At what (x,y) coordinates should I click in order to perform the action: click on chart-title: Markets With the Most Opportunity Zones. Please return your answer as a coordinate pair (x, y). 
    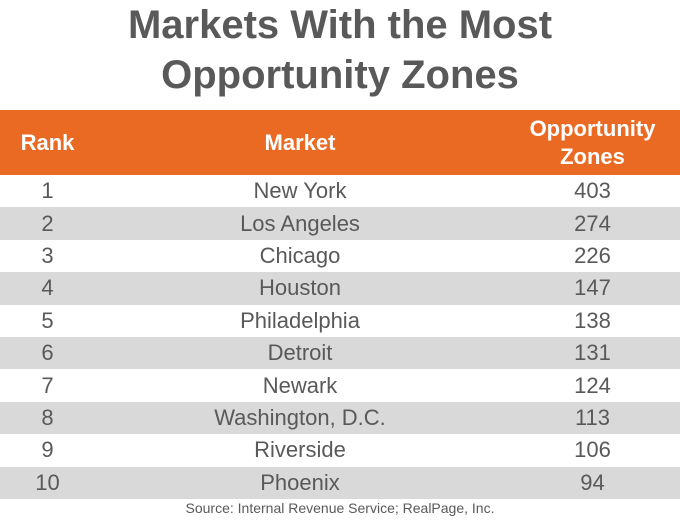
    Looking at the image, I should click on (340, 50).